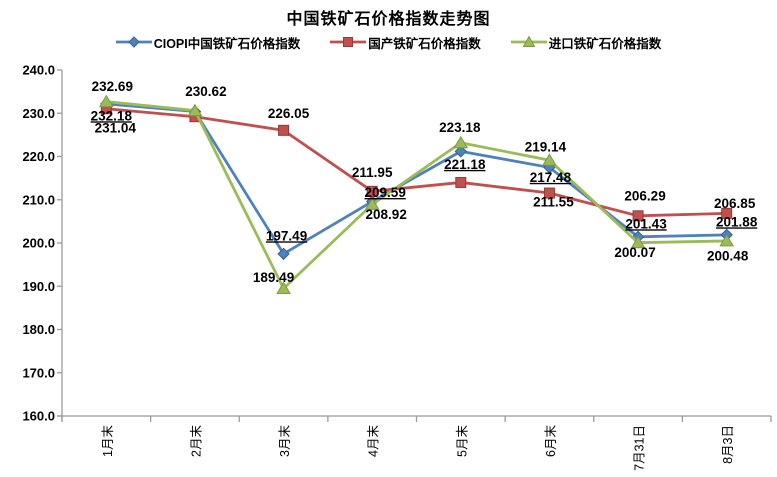 Image resolution: width=777 pixels, height=477 pixels. I want to click on legend-item-ciopi: CIOPI中国铁矿石价格指数, so click(208, 42).